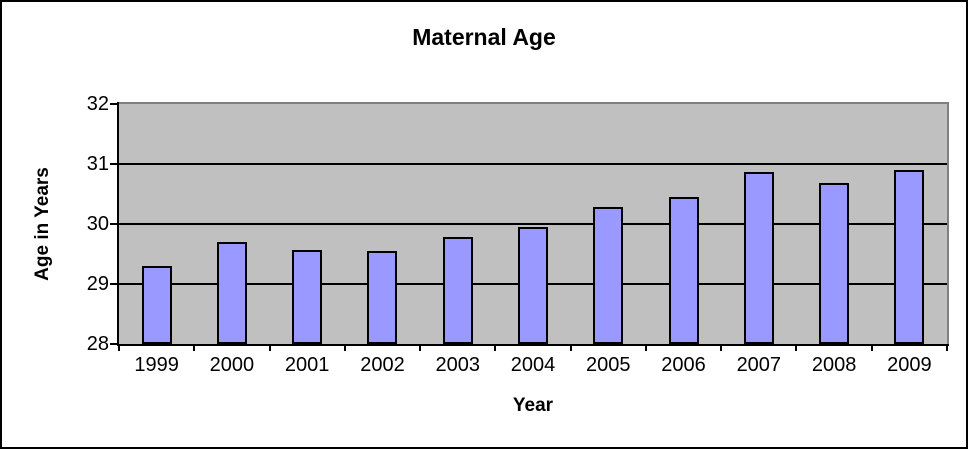 This screenshot has width=968, height=449. What do you see at coordinates (608, 365) in the screenshot?
I see `x-tick-label: 2005` at bounding box center [608, 365].